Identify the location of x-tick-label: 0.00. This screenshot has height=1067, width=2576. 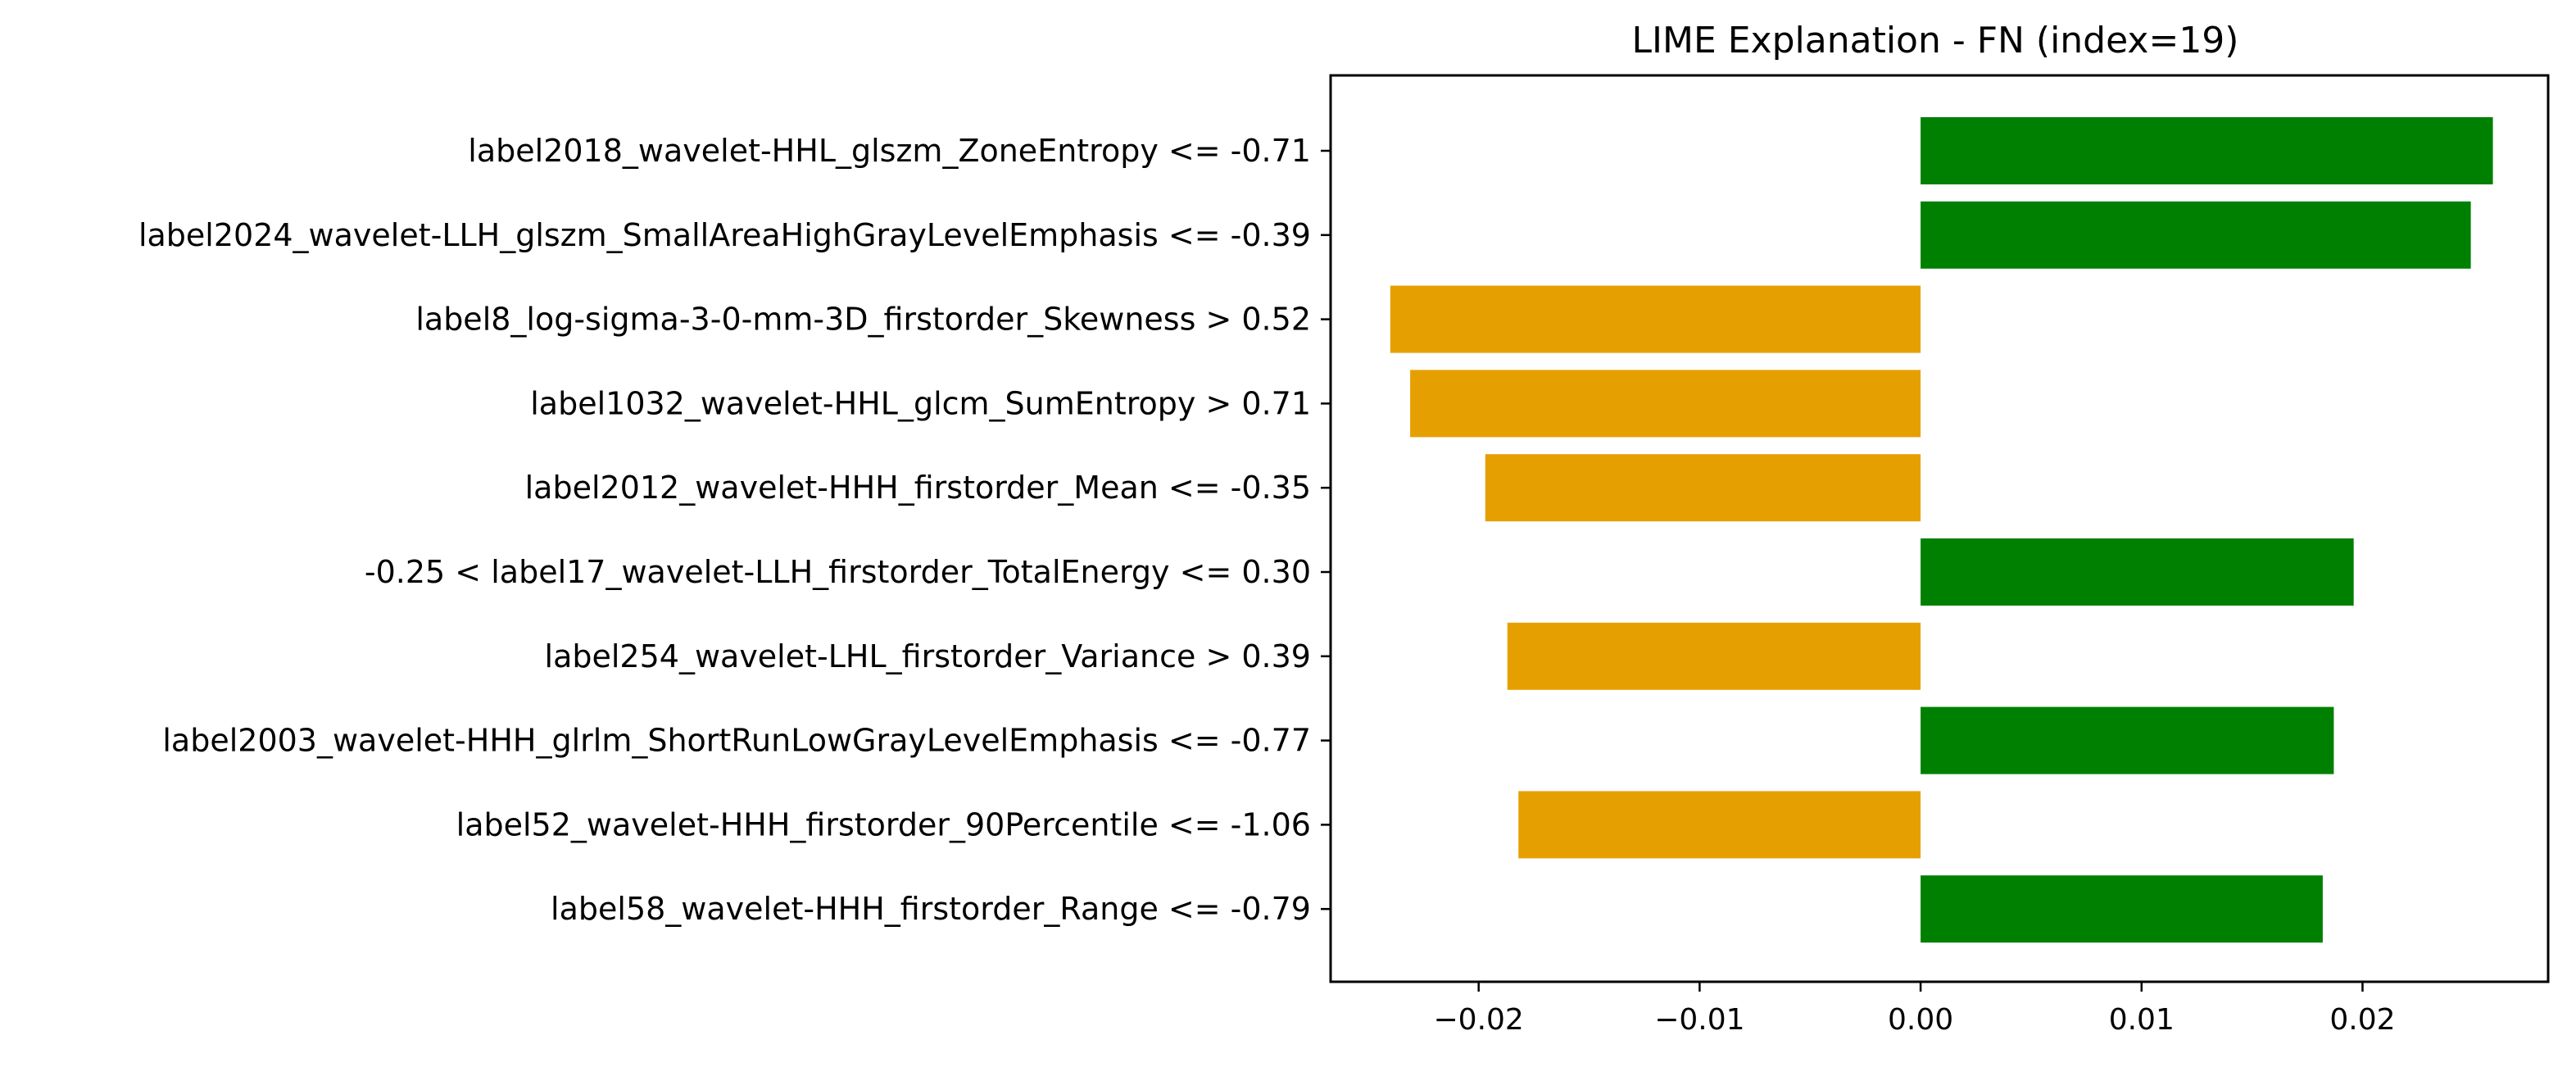
(1920, 1020).